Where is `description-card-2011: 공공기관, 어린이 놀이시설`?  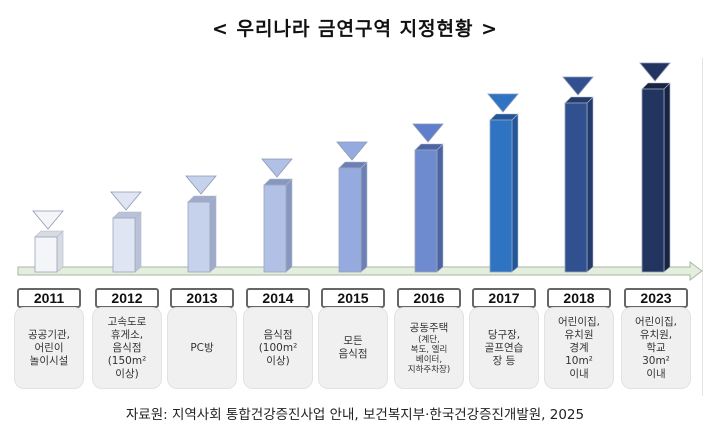 description-card-2011: 공공기관, 어린이 놀이시설 is located at coordinates (49, 348).